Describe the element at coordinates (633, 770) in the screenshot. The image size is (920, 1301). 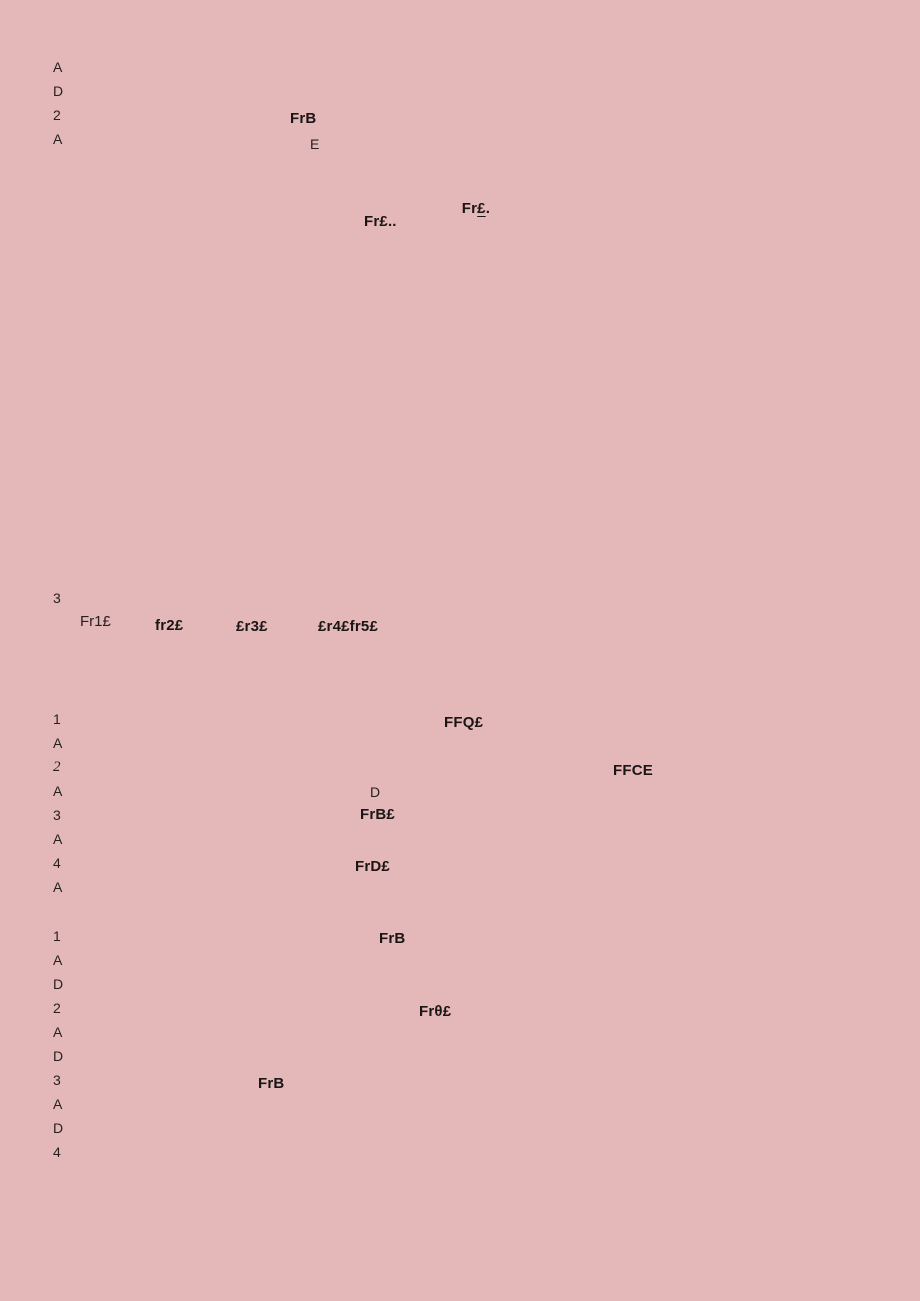
I see `label-ffce: FFCE` at that location.